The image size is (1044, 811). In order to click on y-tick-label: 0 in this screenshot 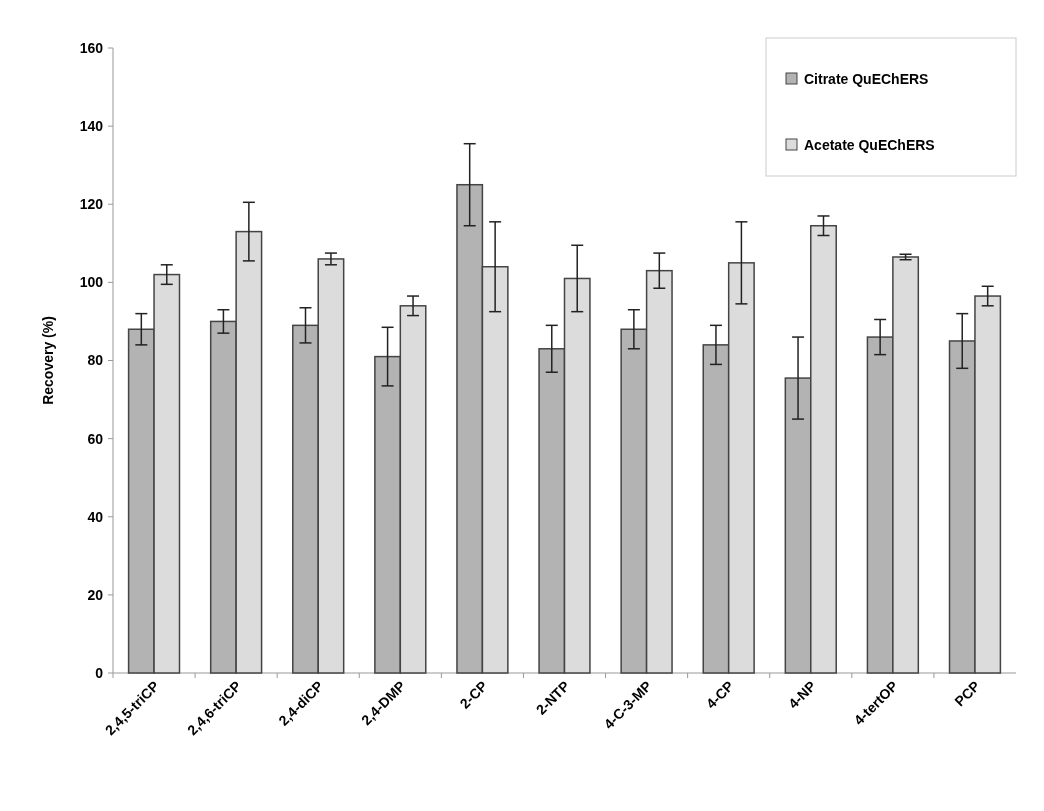, I will do `click(99, 672)`.